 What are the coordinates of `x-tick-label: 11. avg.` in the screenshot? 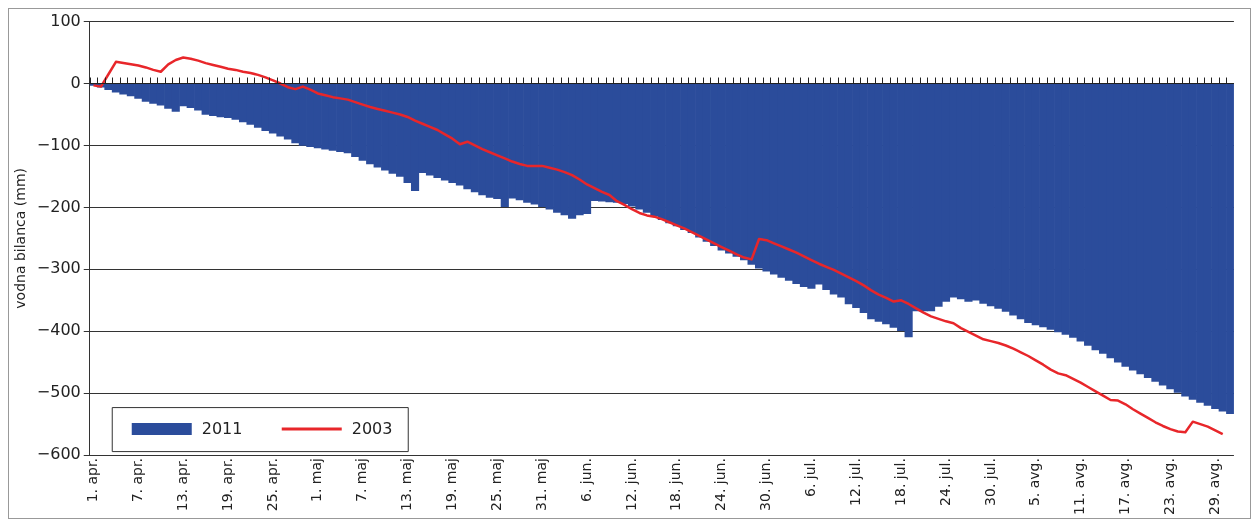 It's located at (1079, 487).